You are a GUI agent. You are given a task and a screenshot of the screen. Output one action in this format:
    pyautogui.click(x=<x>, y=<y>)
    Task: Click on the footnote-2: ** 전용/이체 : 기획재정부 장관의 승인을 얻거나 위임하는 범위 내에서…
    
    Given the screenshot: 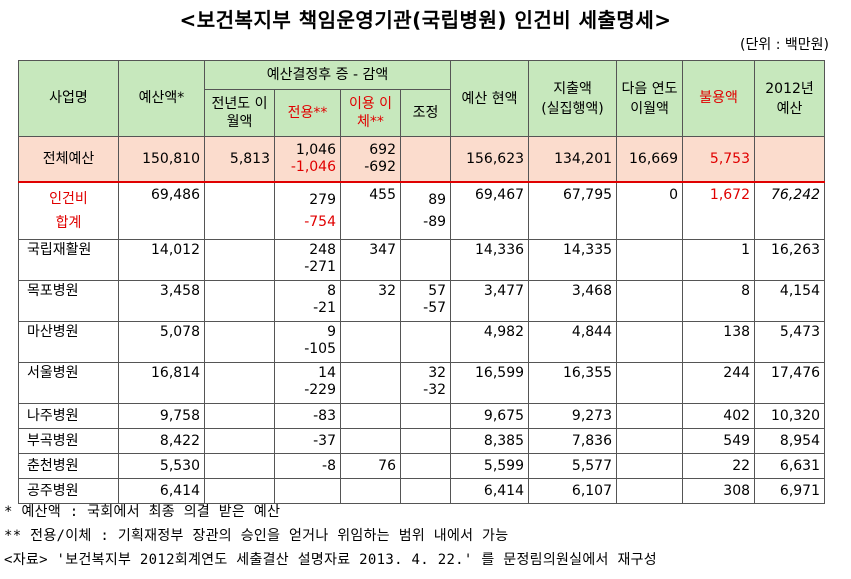 What is the action you would take?
    pyautogui.click(x=256, y=536)
    